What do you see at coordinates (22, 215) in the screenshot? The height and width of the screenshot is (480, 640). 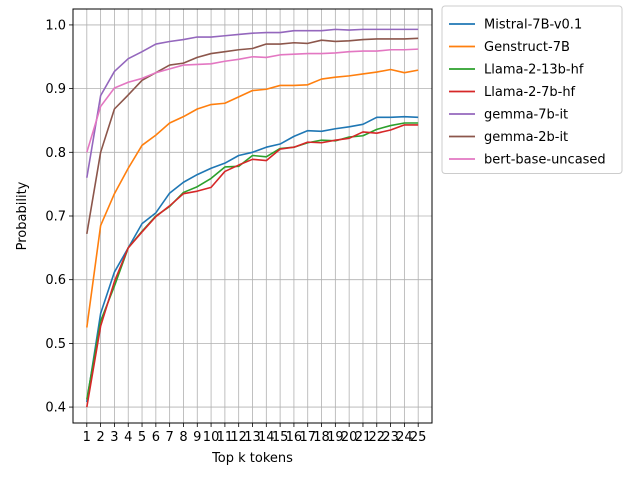 I see `y-axis-label: Probability` at bounding box center [22, 215].